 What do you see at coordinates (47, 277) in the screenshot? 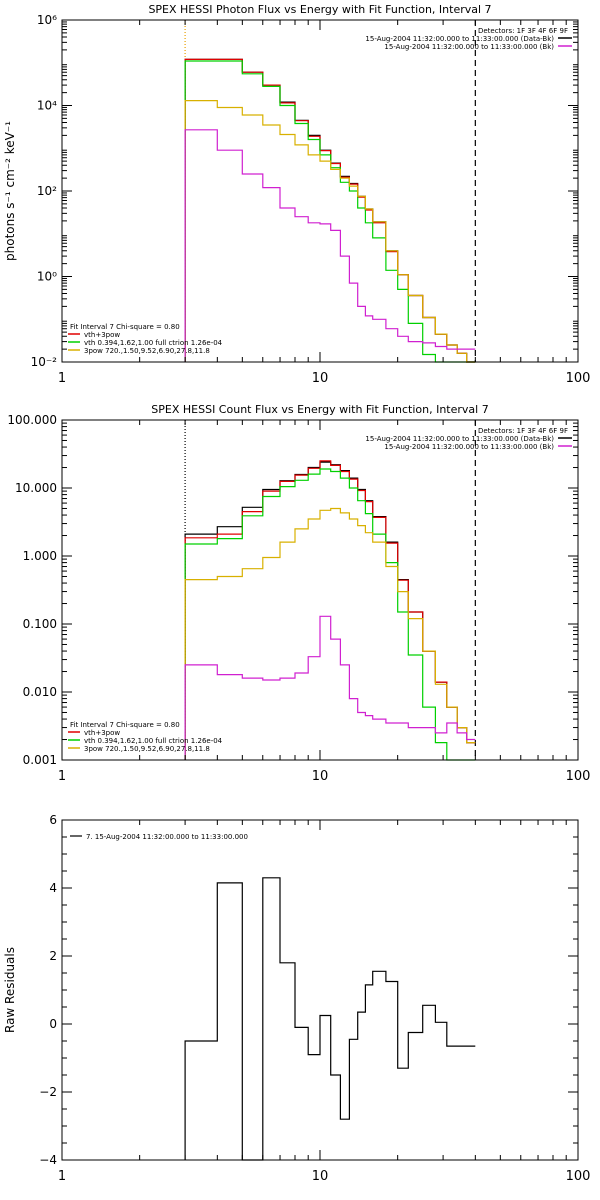
I see `y-tick-label: 10⁰` at bounding box center [47, 277].